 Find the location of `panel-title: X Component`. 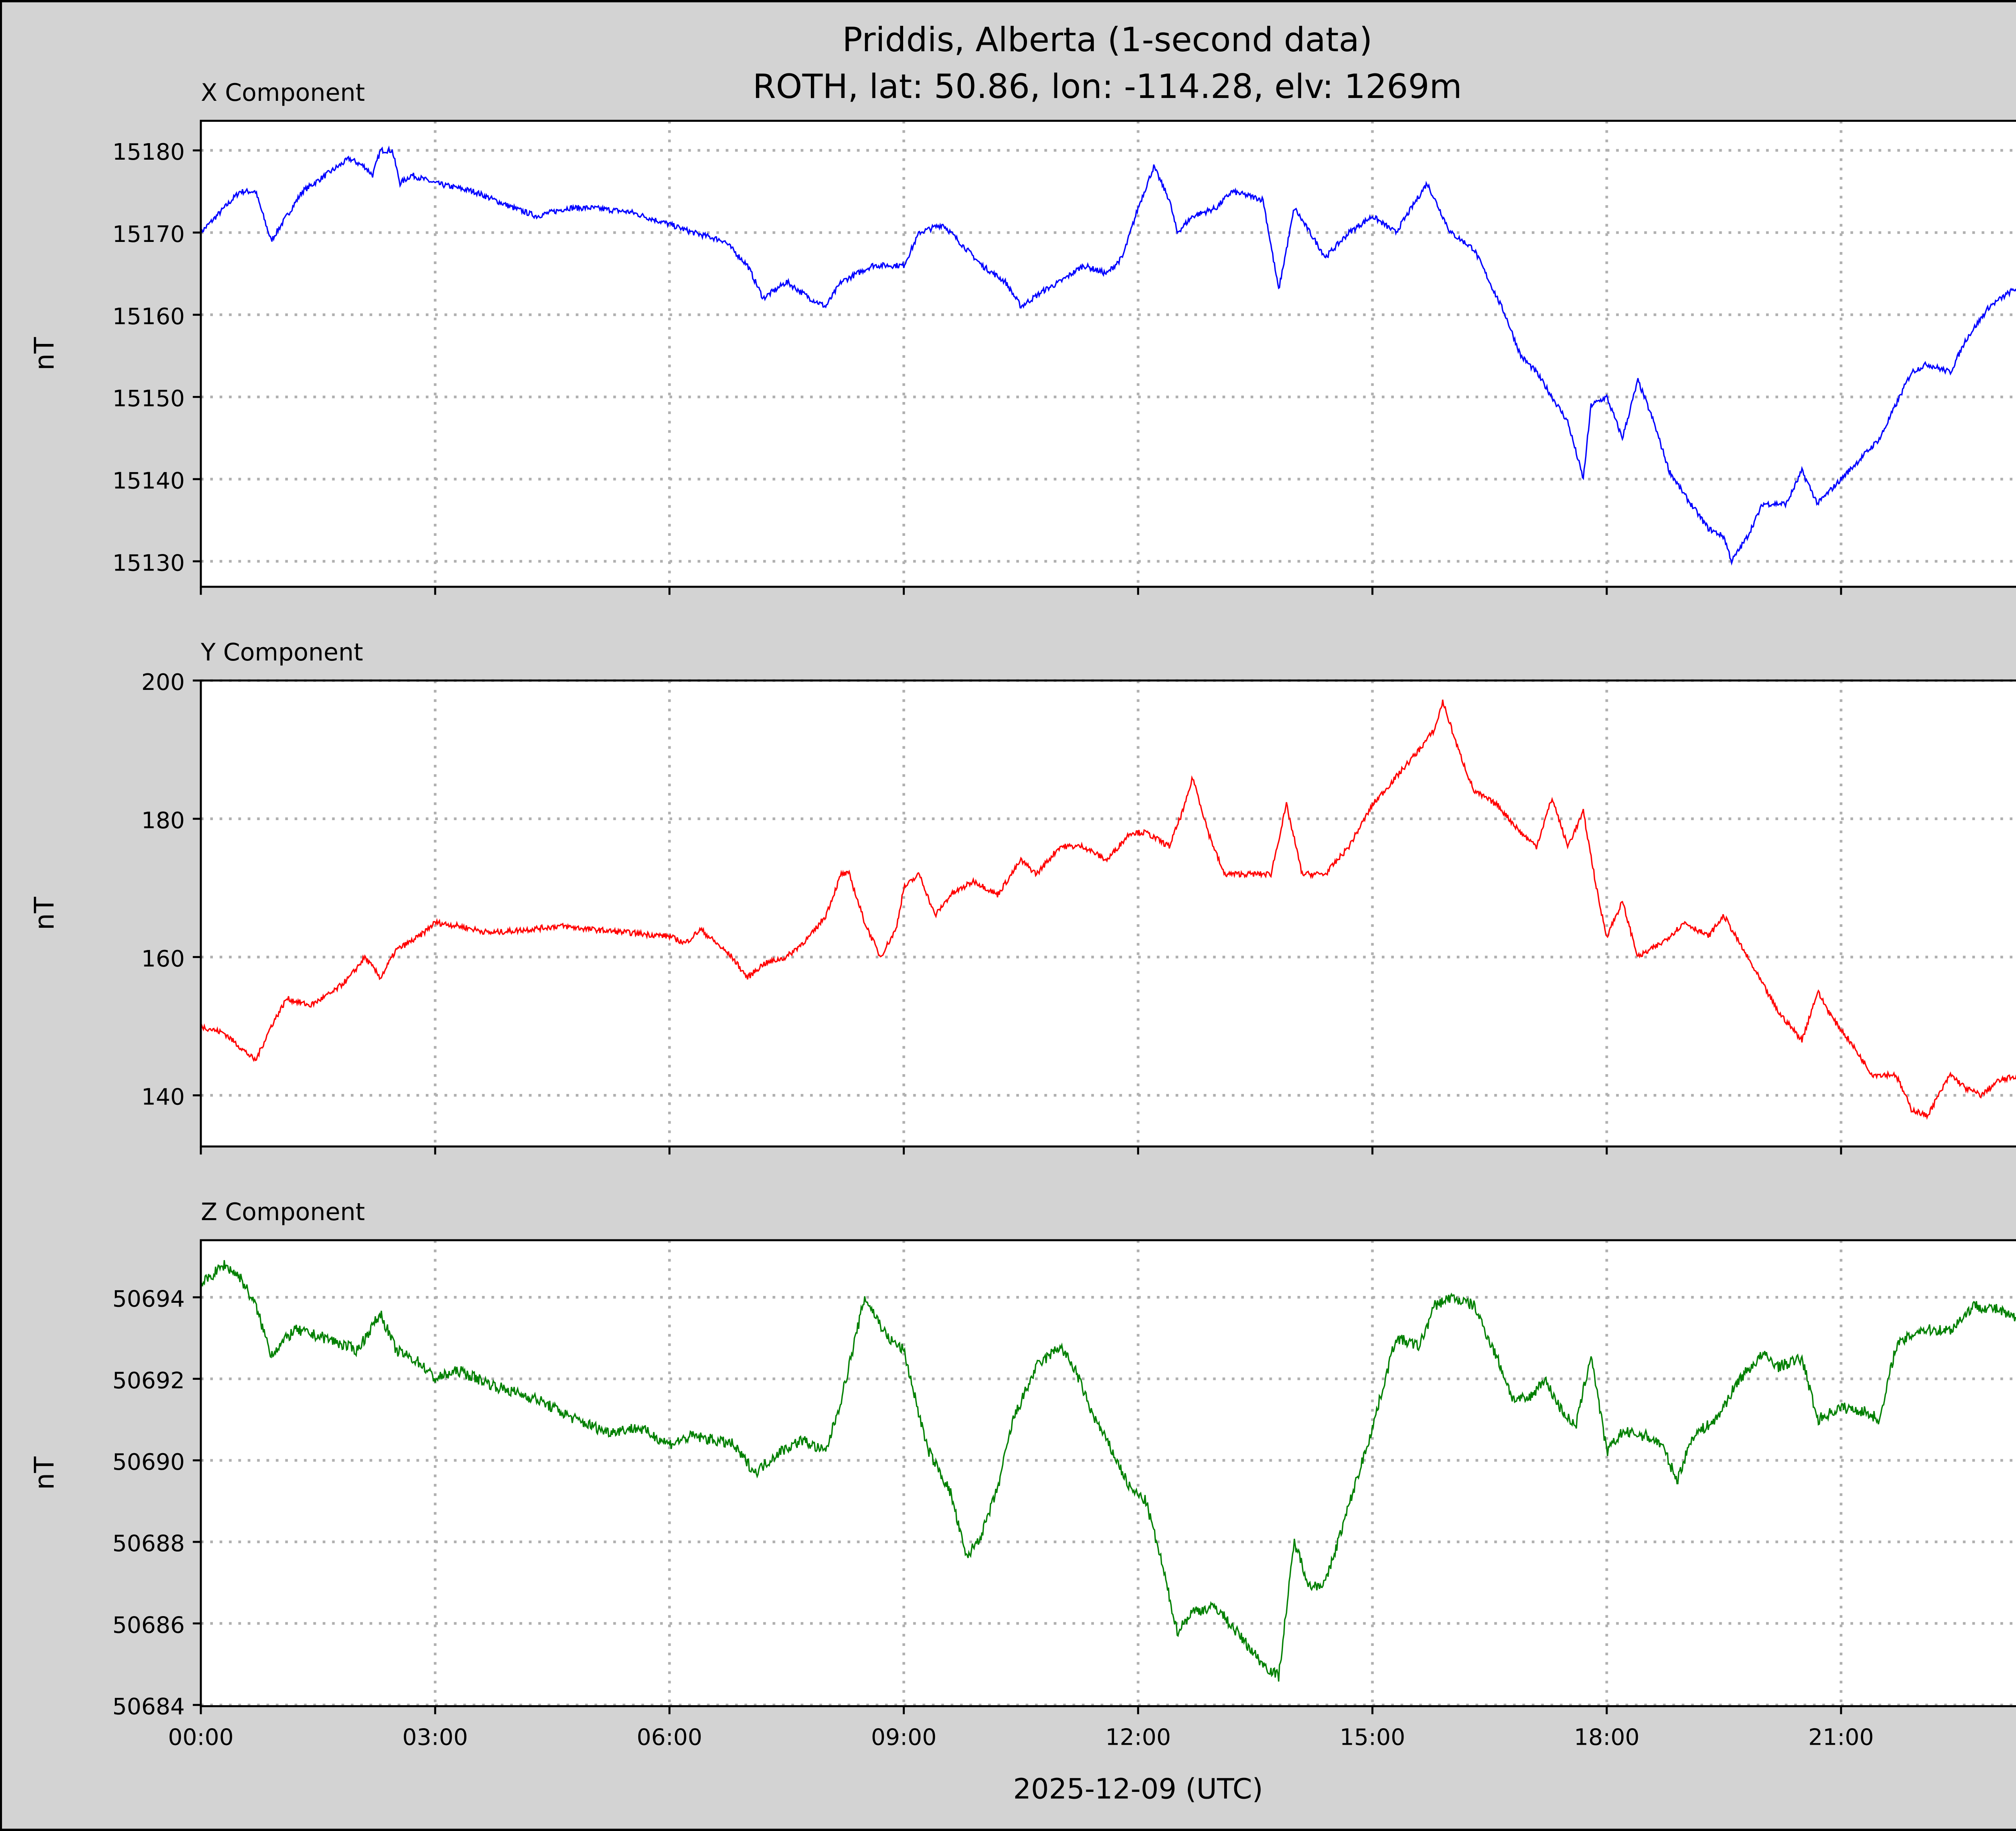

panel-title: X Component is located at coordinates (283, 93).